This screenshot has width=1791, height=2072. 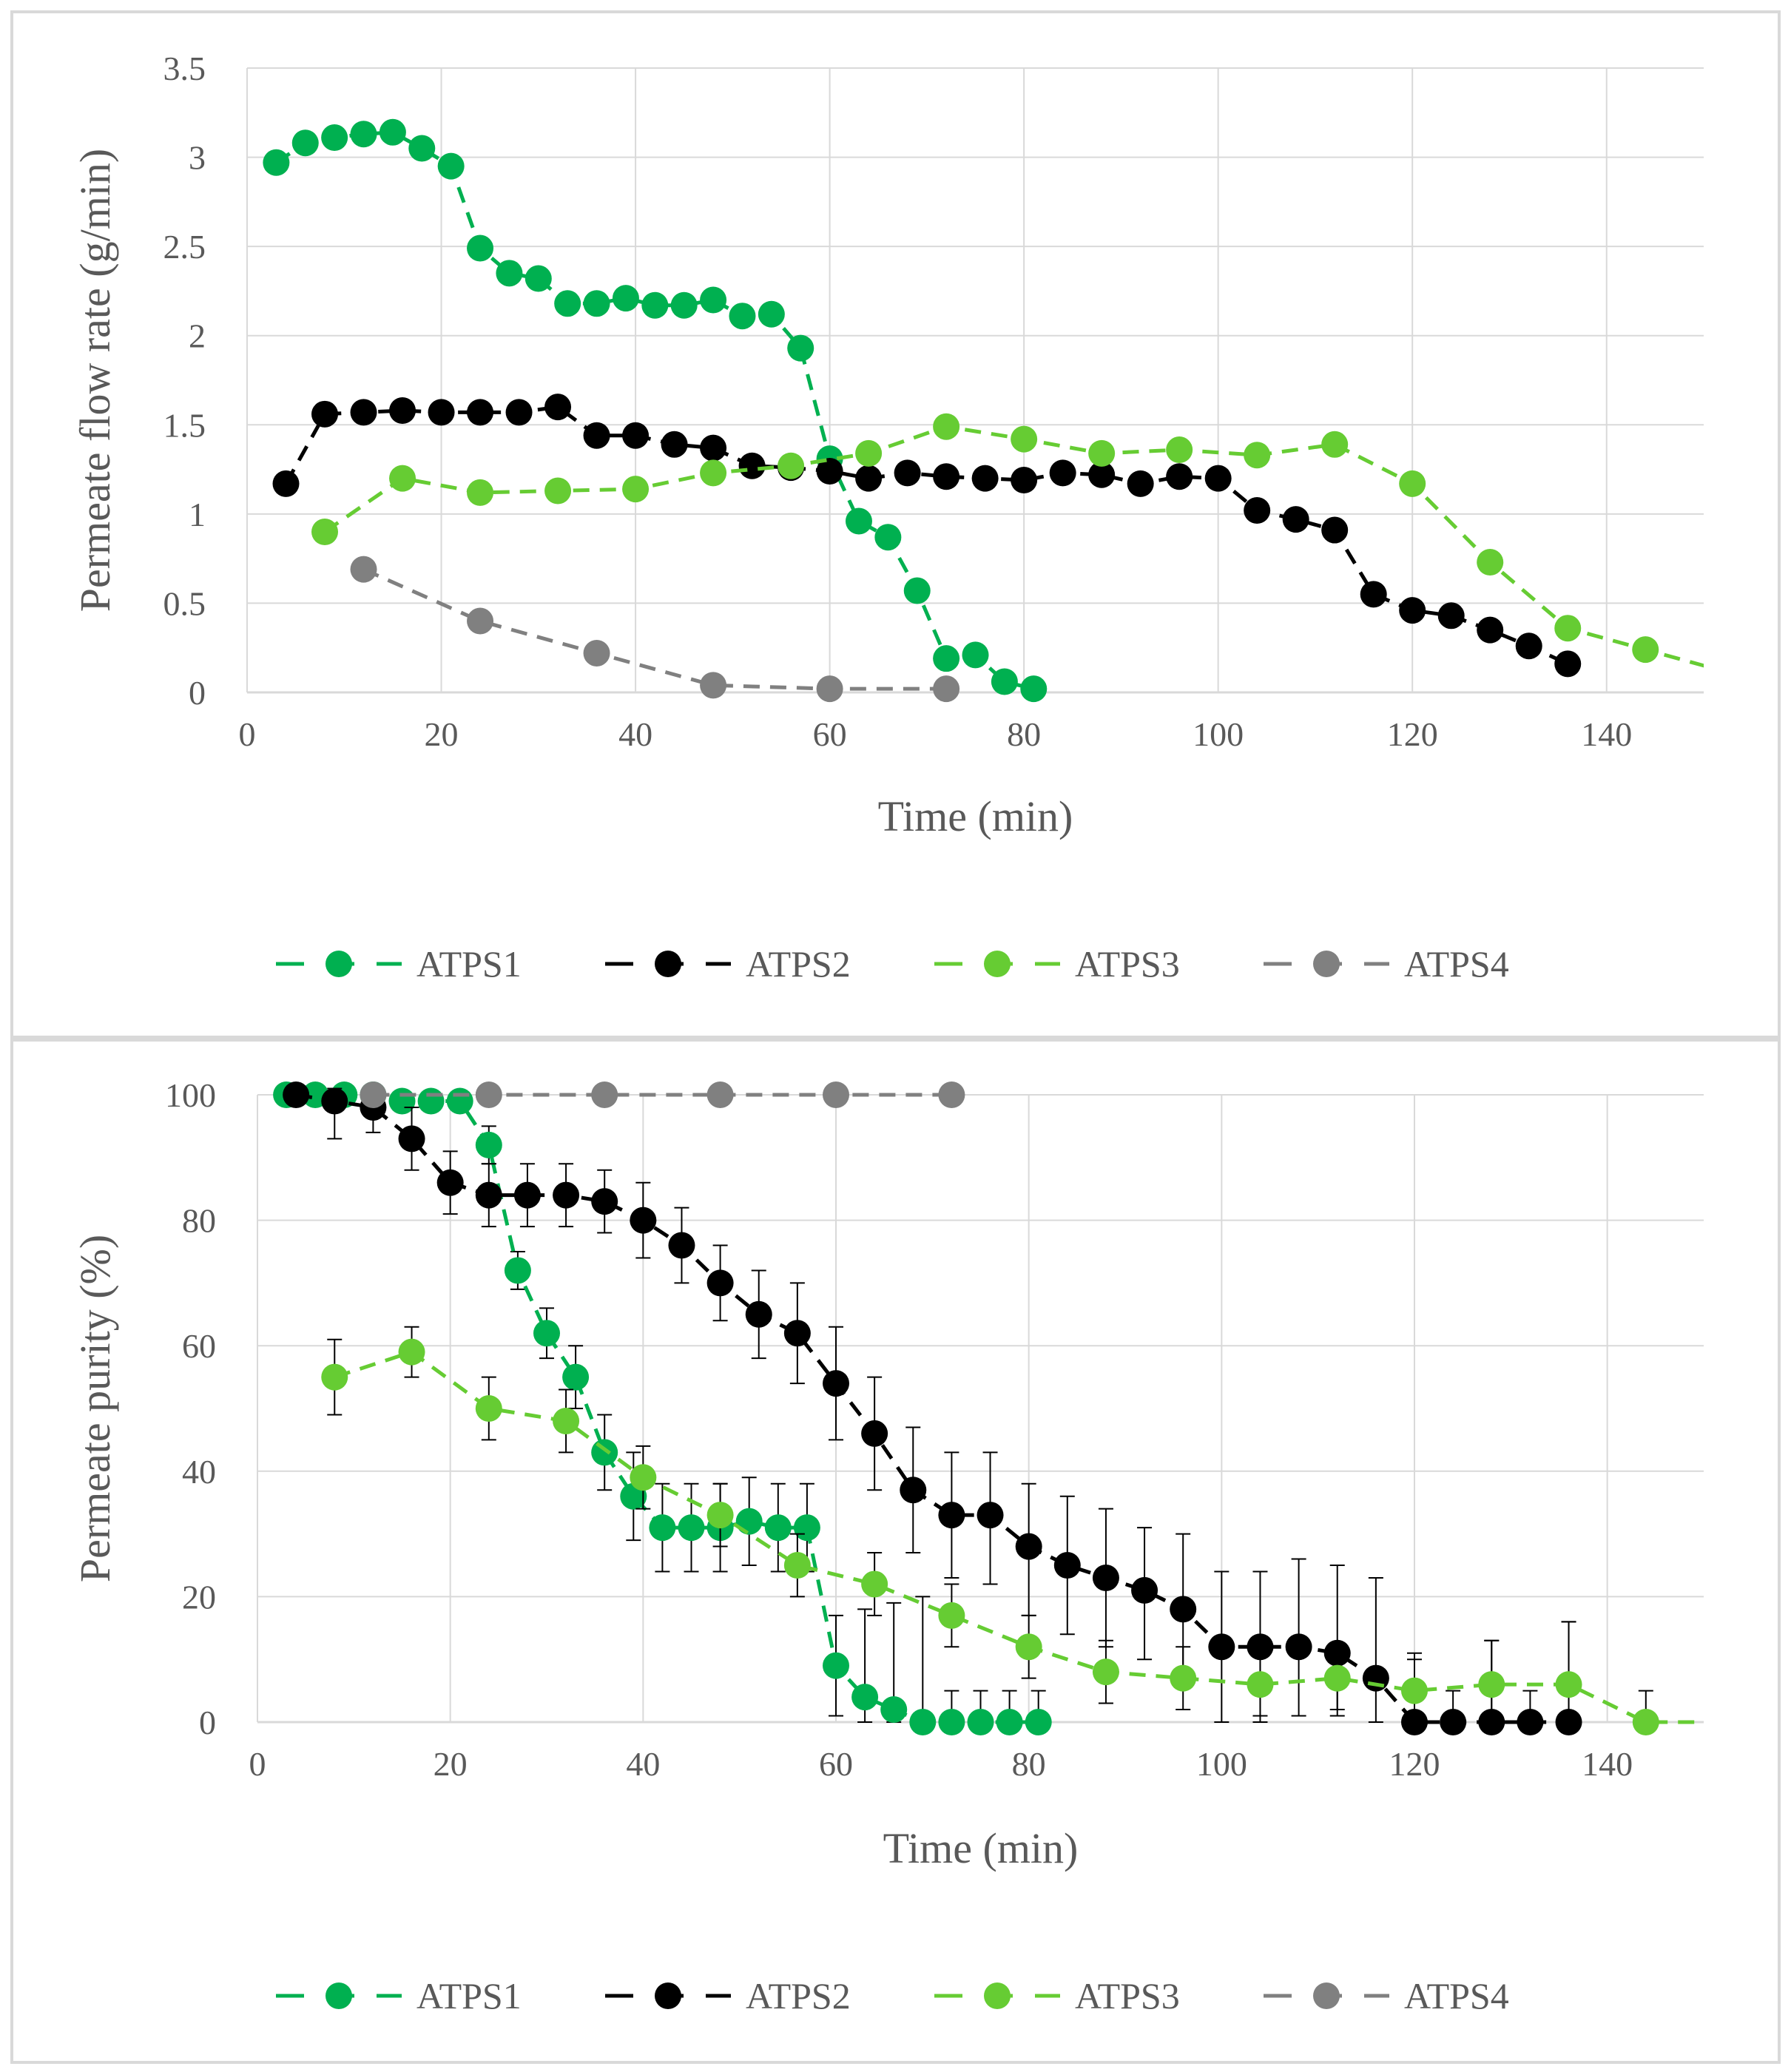 What do you see at coordinates (451, 1764) in the screenshot?
I see `x-tick-label: 20` at bounding box center [451, 1764].